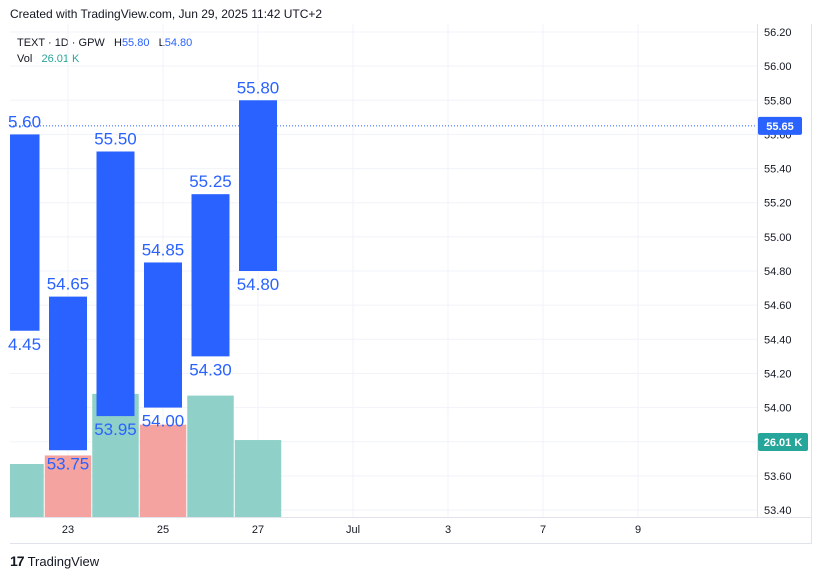 The image size is (822, 579). What do you see at coordinates (24, 344) in the screenshot?
I see `bar-low-label: 4.45` at bounding box center [24, 344].